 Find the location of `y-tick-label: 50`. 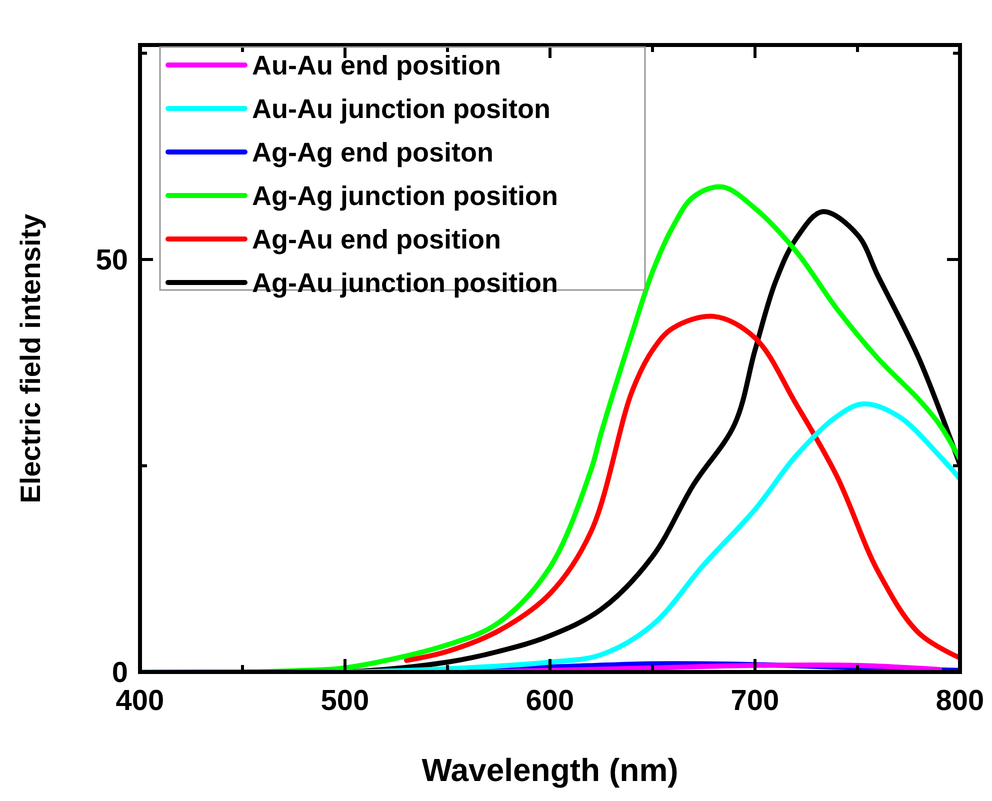

y-tick-label: 50 is located at coordinates (112, 260).